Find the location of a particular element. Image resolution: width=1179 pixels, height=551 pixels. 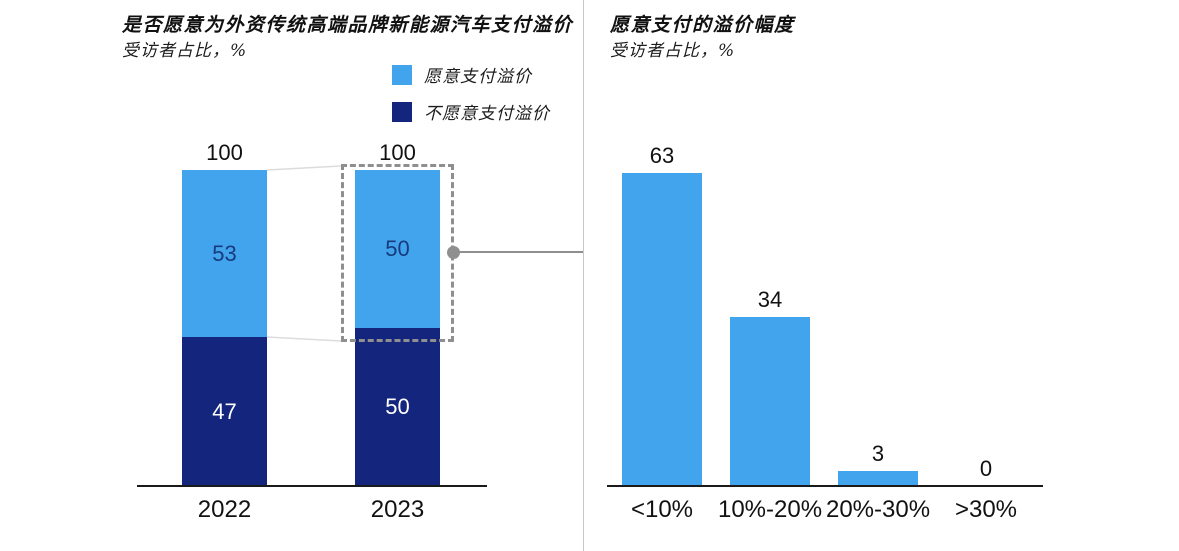

legend-item-愿意支付溢价: 愿意支付溢价 is located at coordinates (471, 74).